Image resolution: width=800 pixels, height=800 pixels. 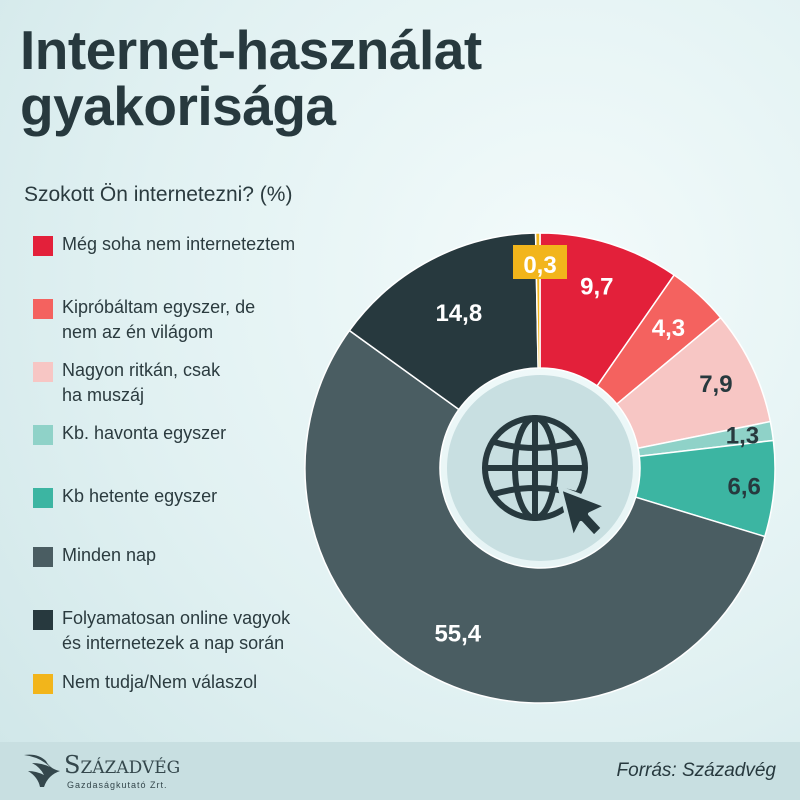 I want to click on legend-item: Kb. havonta egyszer, so click(x=129, y=433).